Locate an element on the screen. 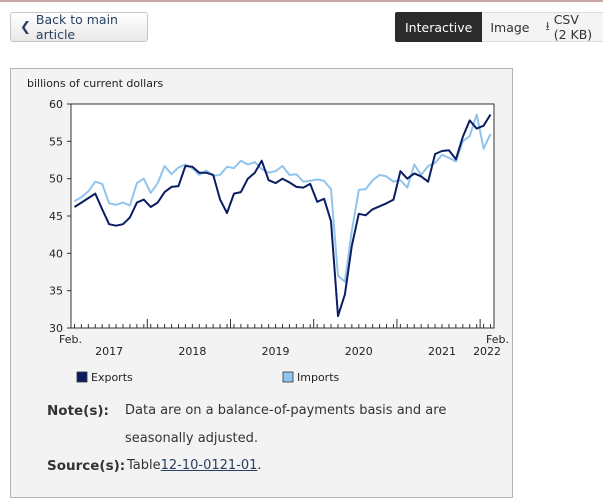 The width and height of the screenshot is (603, 498). x-tick-label: 2020 is located at coordinates (359, 351).